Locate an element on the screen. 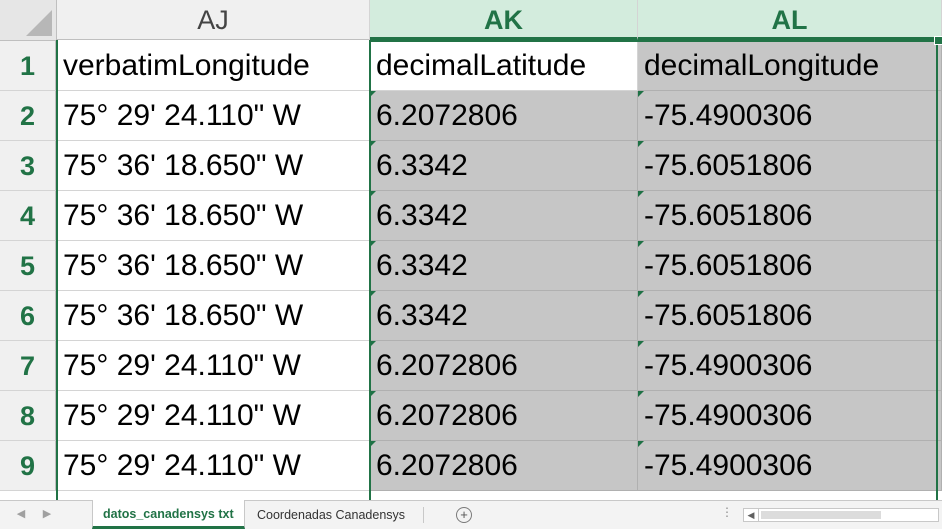 This screenshot has height=529, width=942. cell-aj-3: 75° 36' 18.650" W is located at coordinates (213, 166).